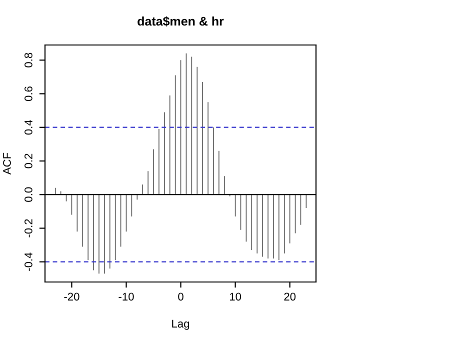  Describe the element at coordinates (28, 228) in the screenshot. I see `y-tick-label: -0.2` at that location.